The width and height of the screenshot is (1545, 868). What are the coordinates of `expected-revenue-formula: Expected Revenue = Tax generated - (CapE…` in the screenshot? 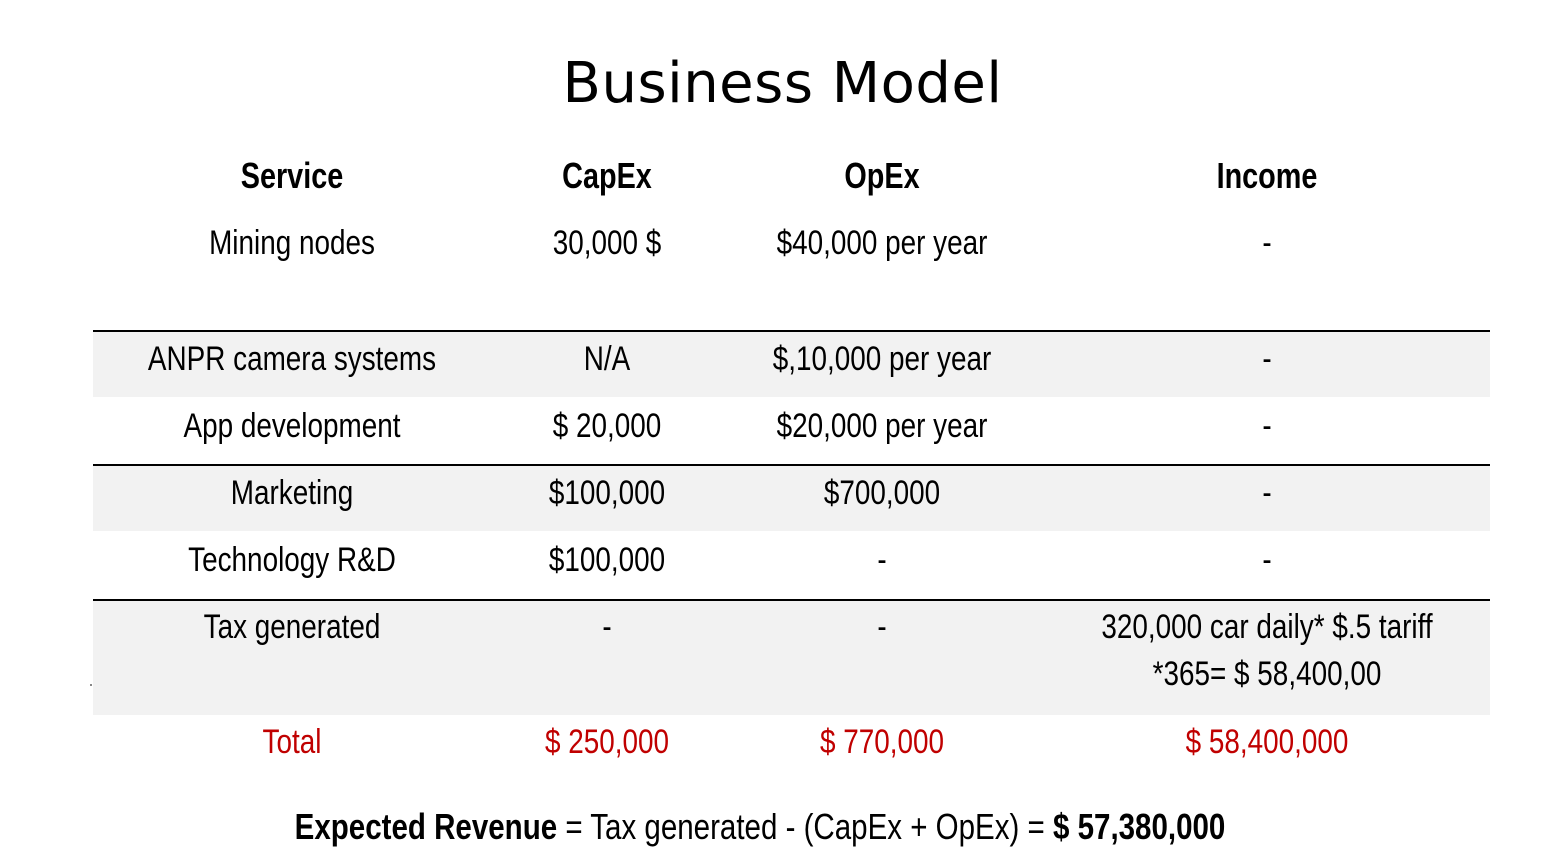 It's located at (760, 827).